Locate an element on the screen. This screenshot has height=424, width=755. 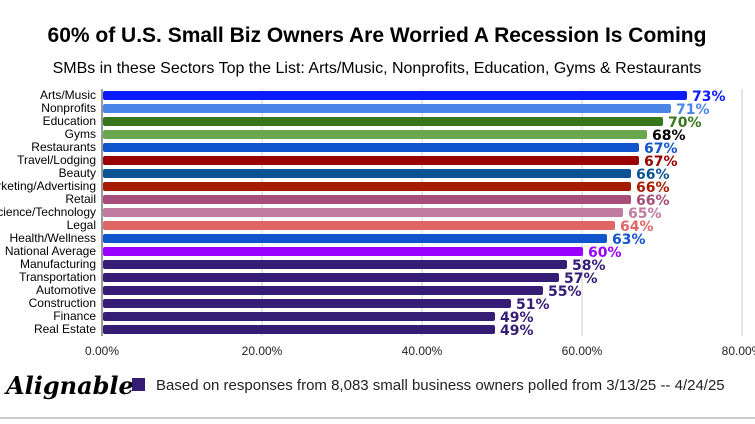
legend-swatch is located at coordinates (138, 384).